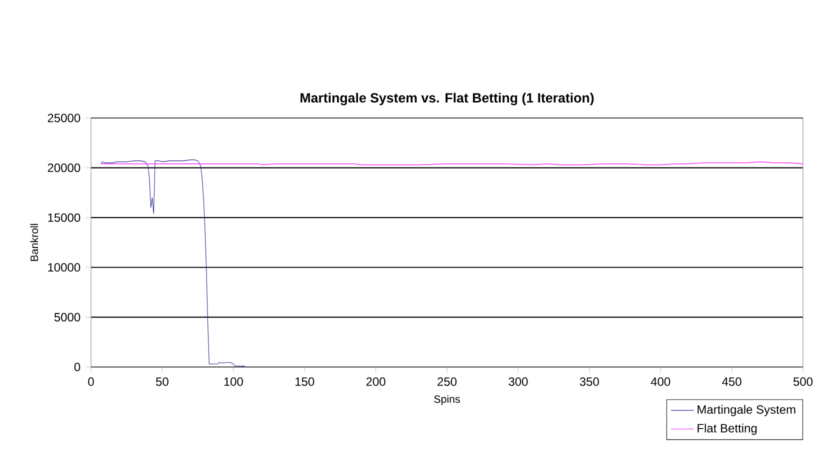 The image size is (822, 452). I want to click on x-tick-label: 350, so click(589, 381).